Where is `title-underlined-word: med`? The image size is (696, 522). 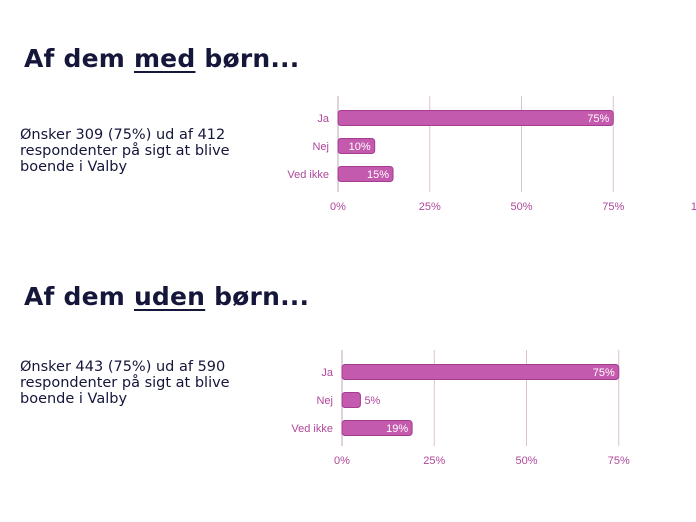 title-underlined-word: med is located at coordinates (164, 58).